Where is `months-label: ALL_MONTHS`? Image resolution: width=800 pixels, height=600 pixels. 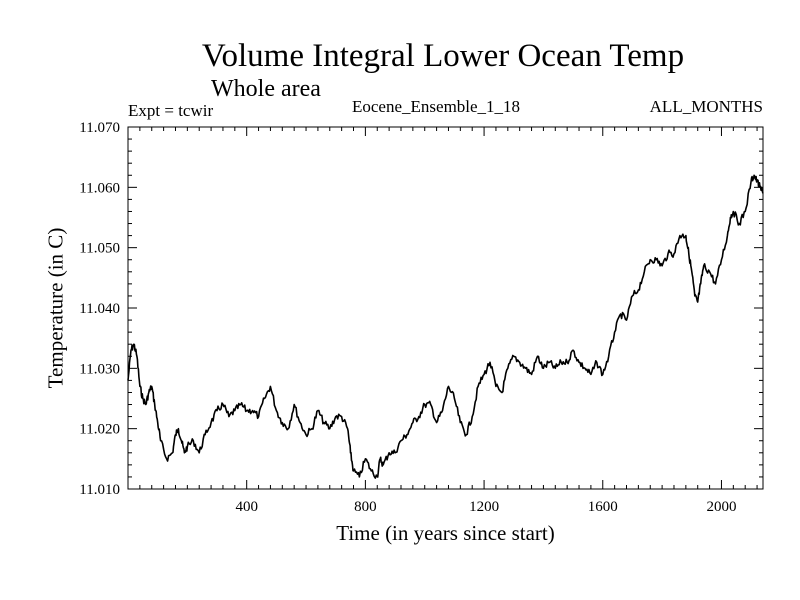
months-label: ALL_MONTHS is located at coordinates (706, 106).